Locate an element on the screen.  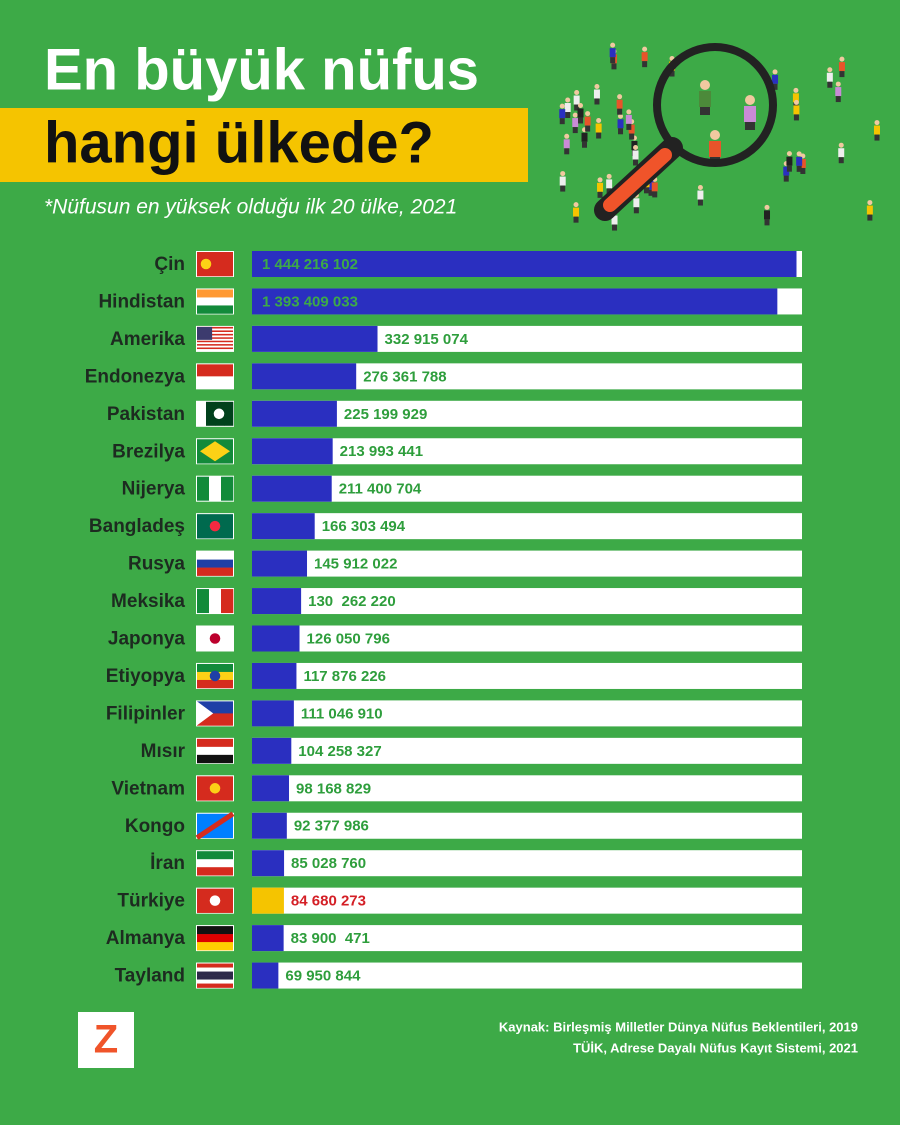
category-label: Nijerya is located at coordinates (154, 489).